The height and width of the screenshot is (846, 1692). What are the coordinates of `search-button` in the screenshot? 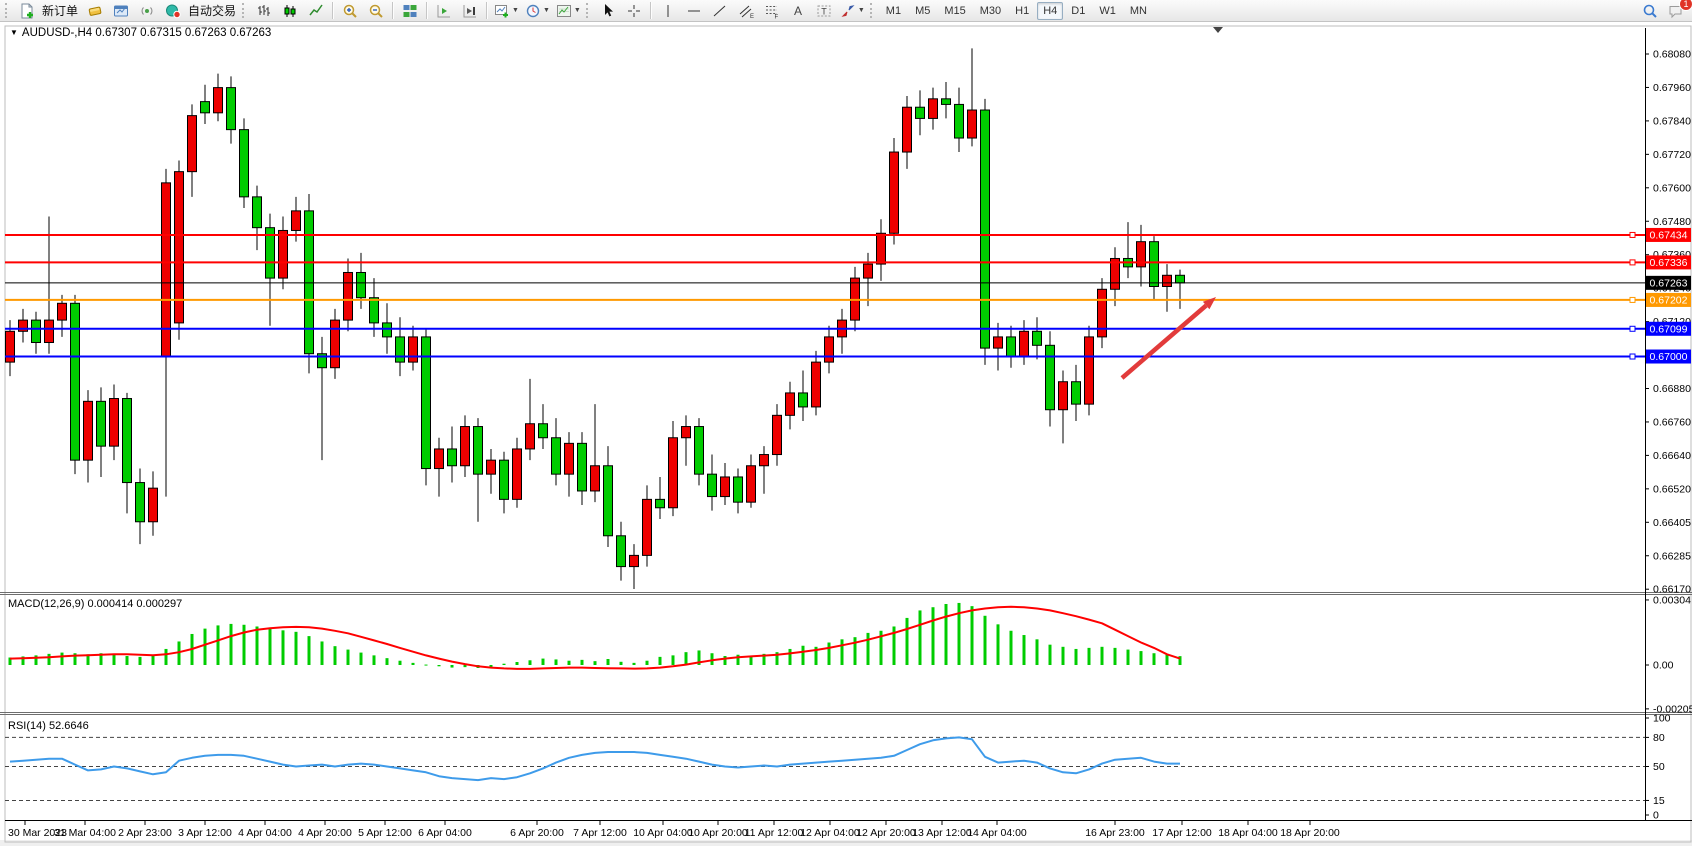 It's located at (1650, 11).